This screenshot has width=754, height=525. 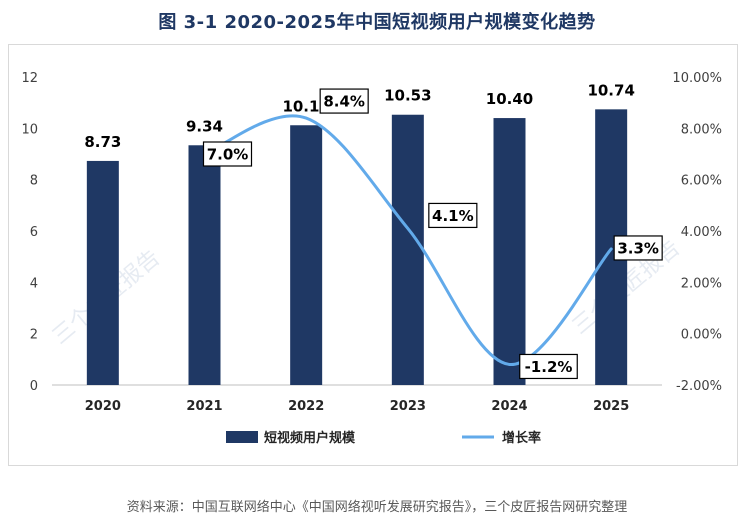 What do you see at coordinates (305, 106) in the screenshot?
I see `bar-value-label: 10.12` at bounding box center [305, 106].